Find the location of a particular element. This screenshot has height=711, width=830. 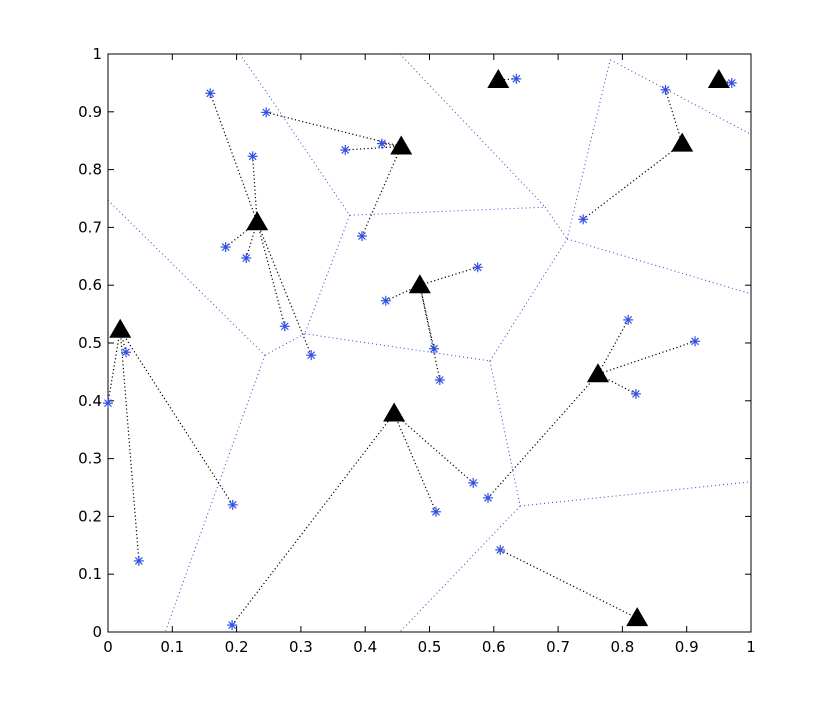

x-tick-label: 0.5 is located at coordinates (430, 647).